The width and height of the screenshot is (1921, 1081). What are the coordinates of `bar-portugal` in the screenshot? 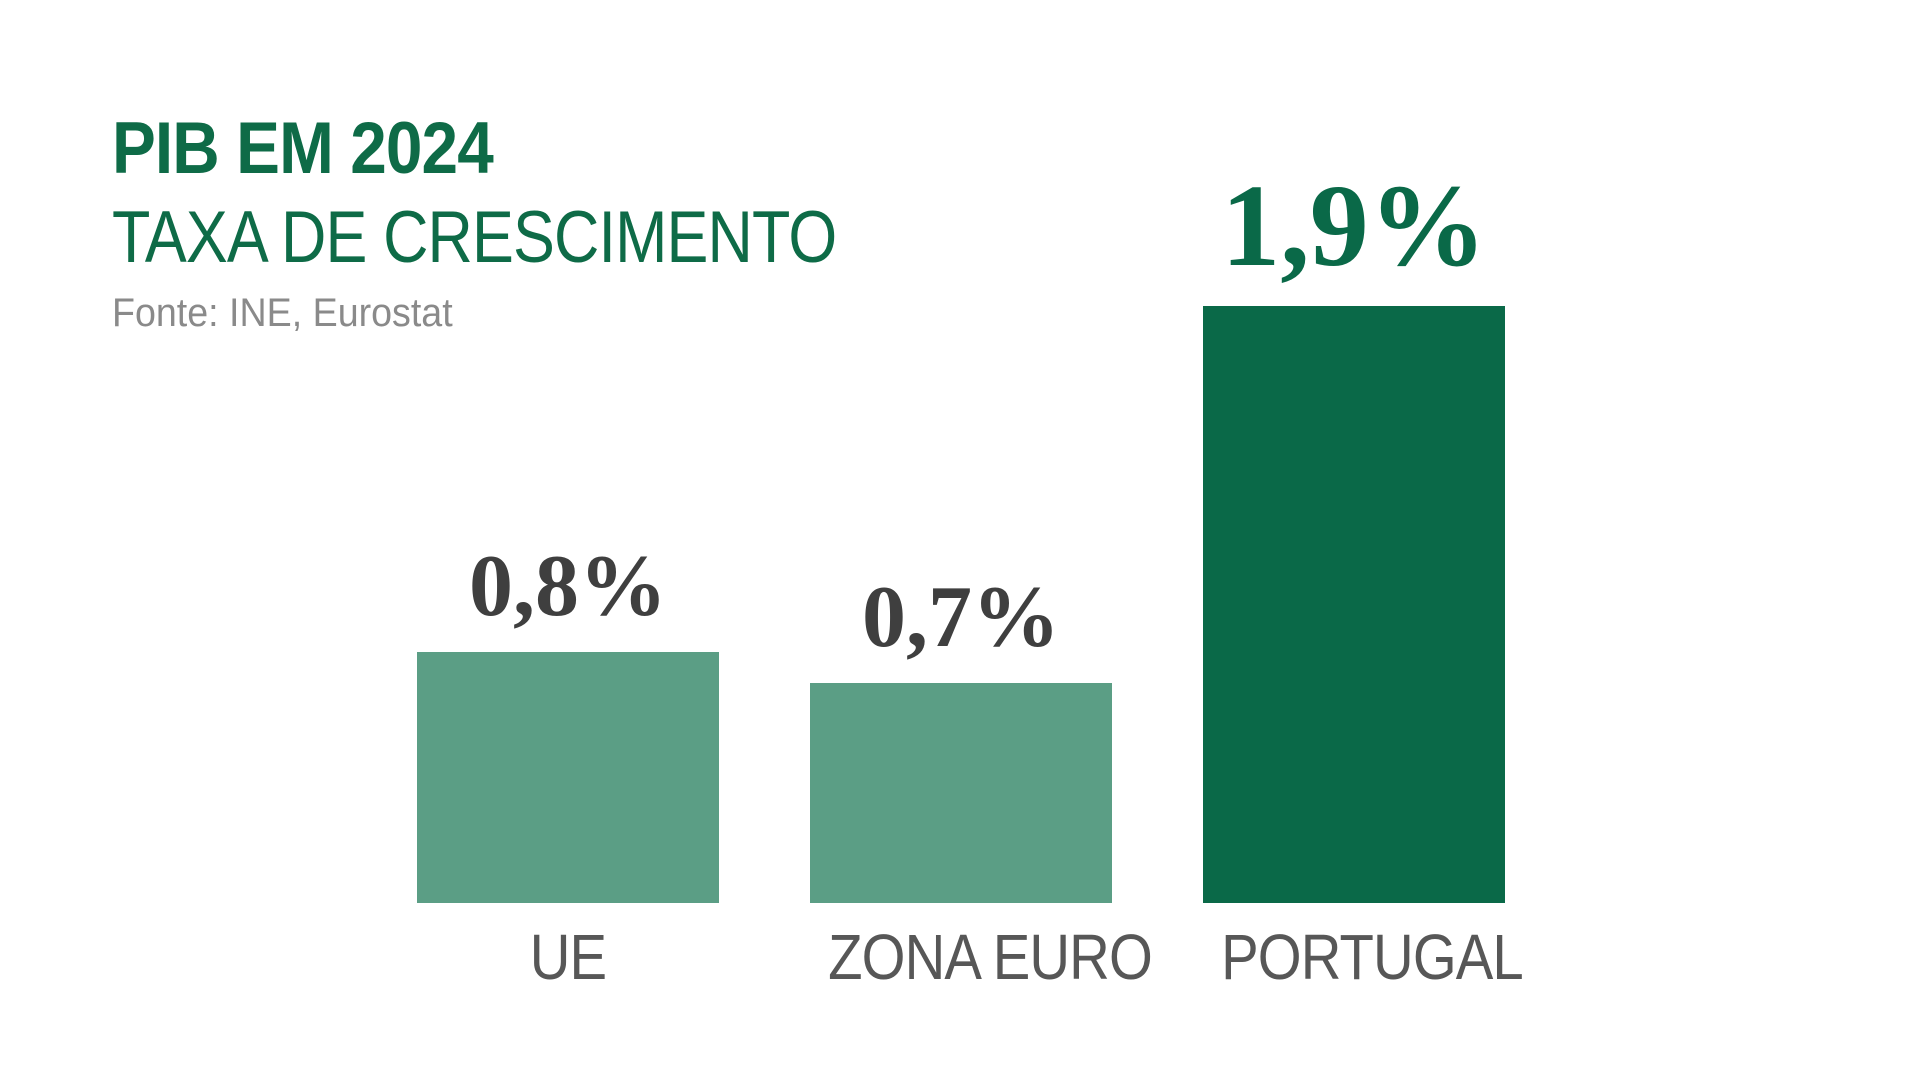 It's located at (1354, 604).